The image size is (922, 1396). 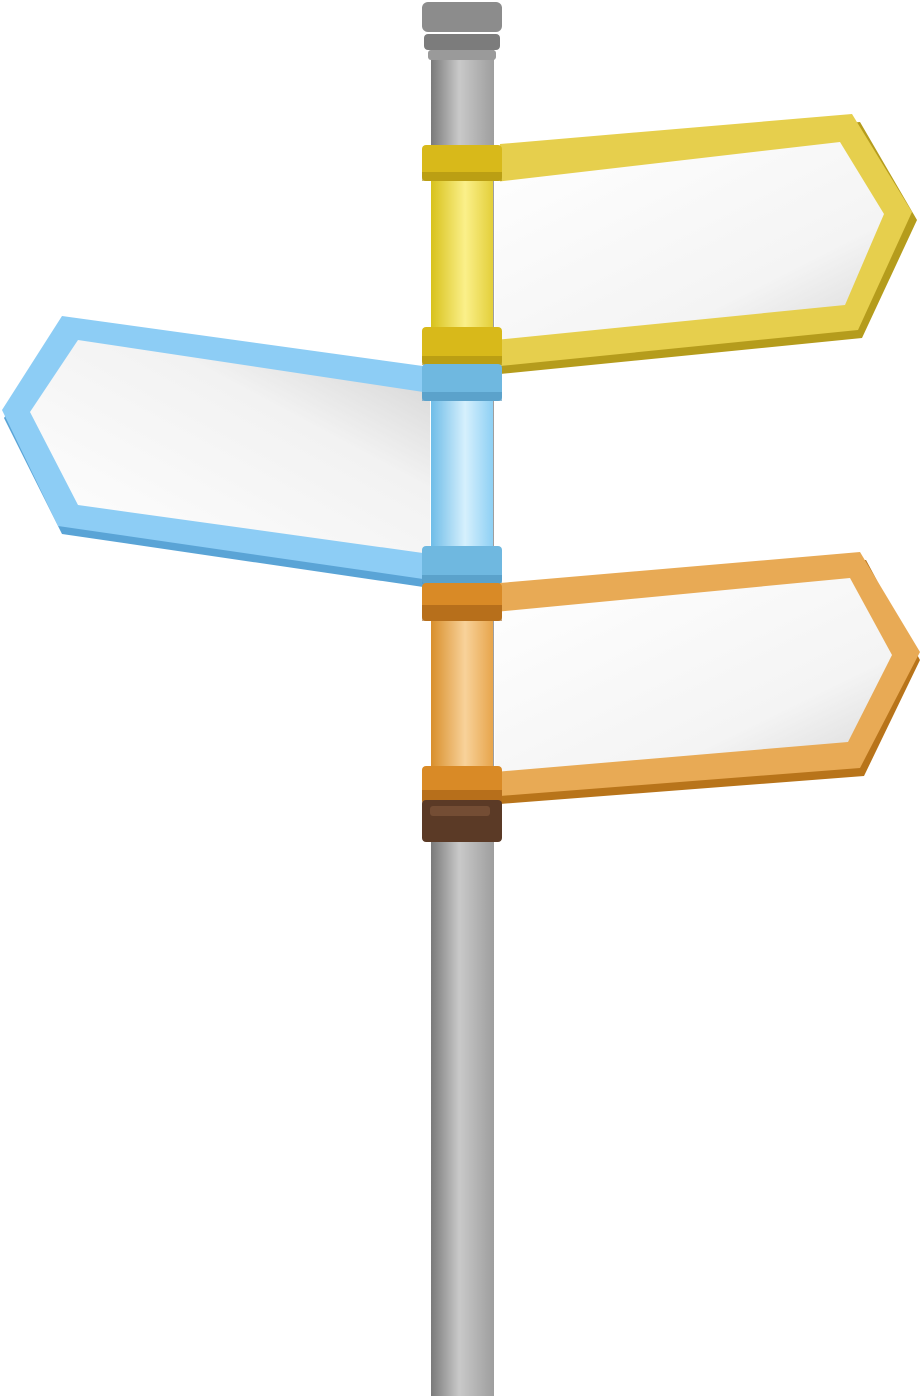 I want to click on sleeve-yellow, so click(x=462, y=255).